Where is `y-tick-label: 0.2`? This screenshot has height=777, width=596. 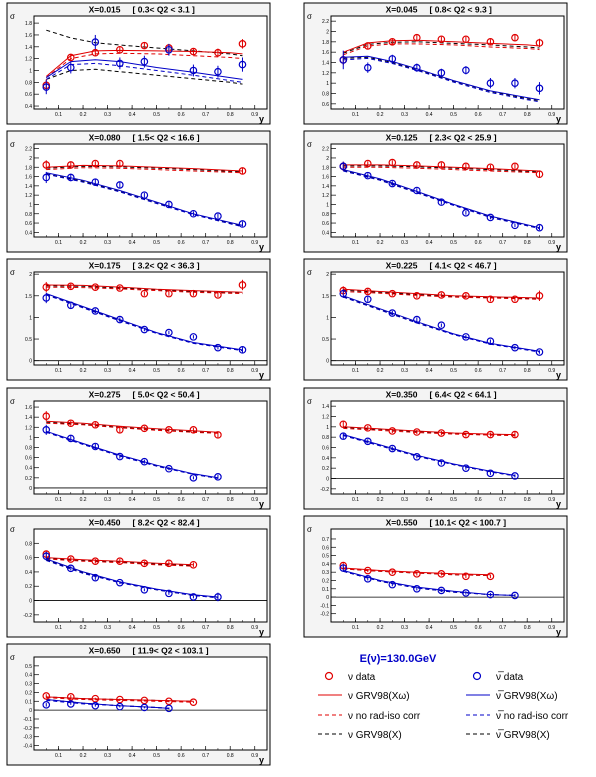 y-tick-label: 0.2 is located at coordinates (28, 587).